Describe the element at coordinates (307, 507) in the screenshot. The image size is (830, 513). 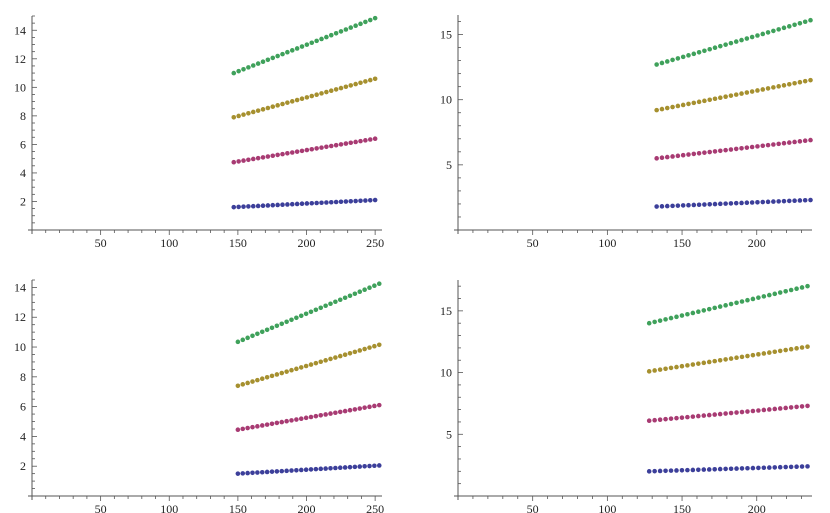
I see `x-tick-label: 200` at that location.